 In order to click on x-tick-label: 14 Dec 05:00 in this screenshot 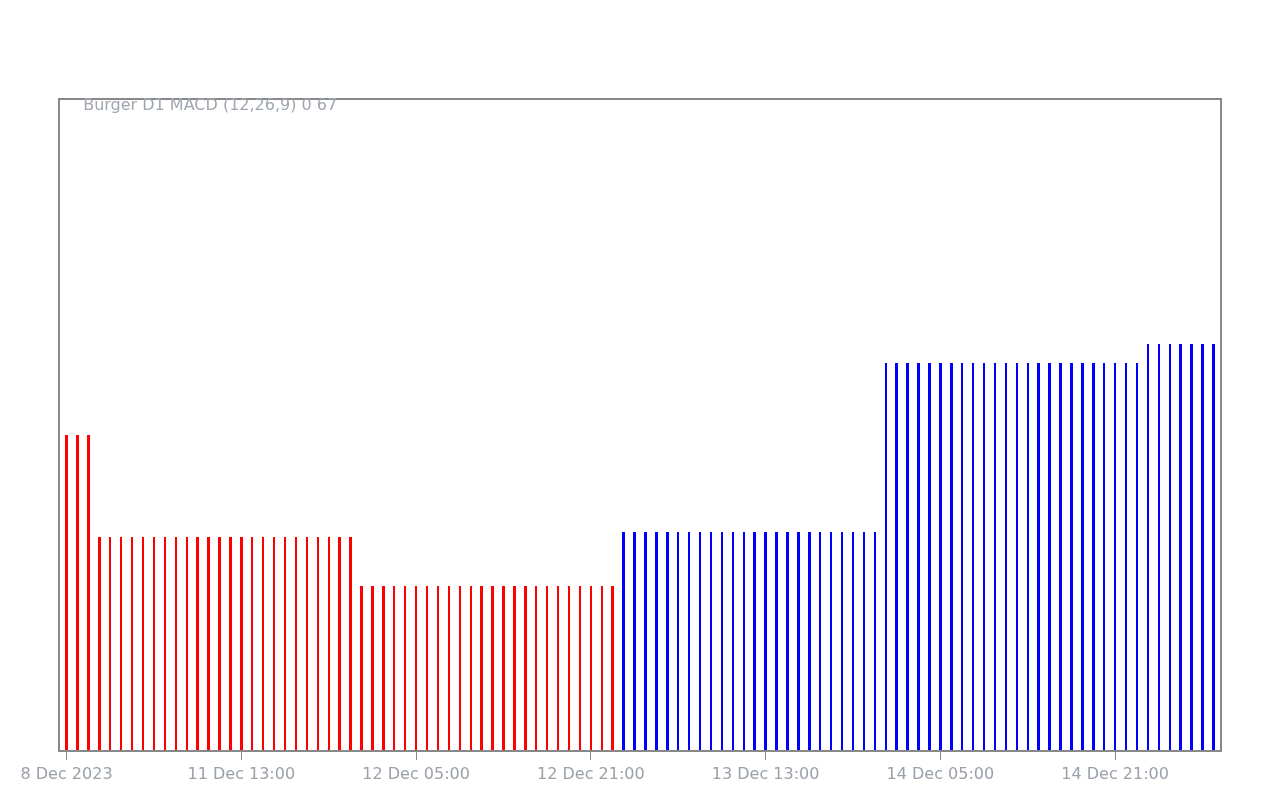, I will do `click(940, 774)`.